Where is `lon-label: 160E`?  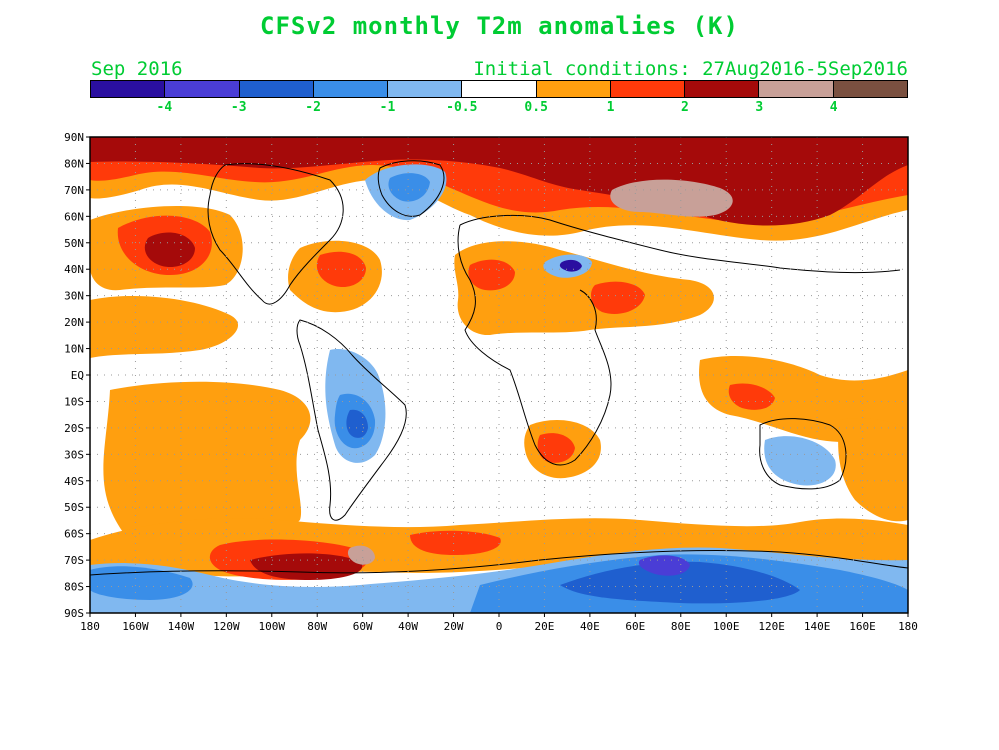 lon-label: 160E is located at coordinates (862, 626).